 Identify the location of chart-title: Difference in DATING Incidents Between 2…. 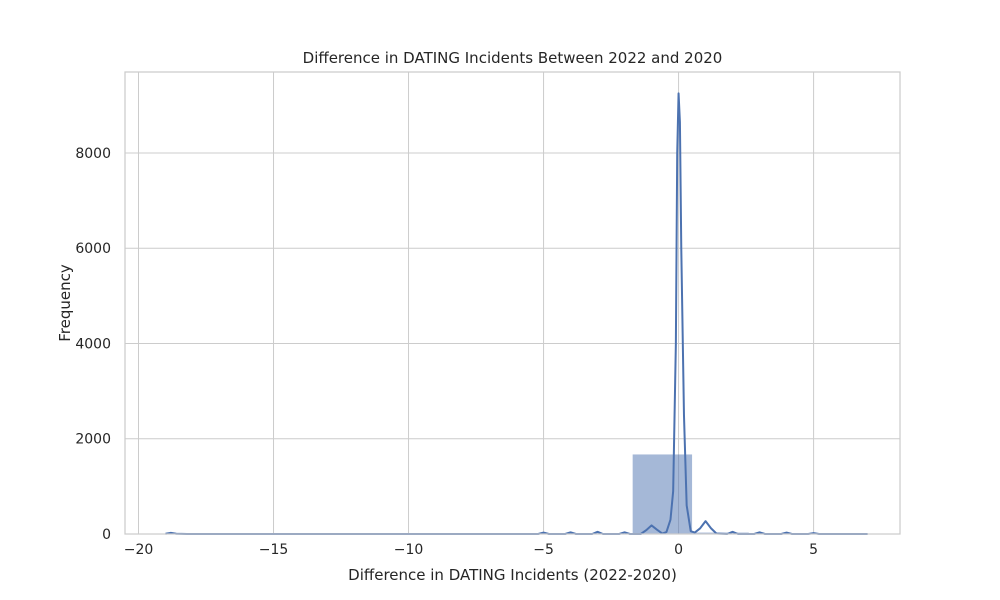
(513, 58).